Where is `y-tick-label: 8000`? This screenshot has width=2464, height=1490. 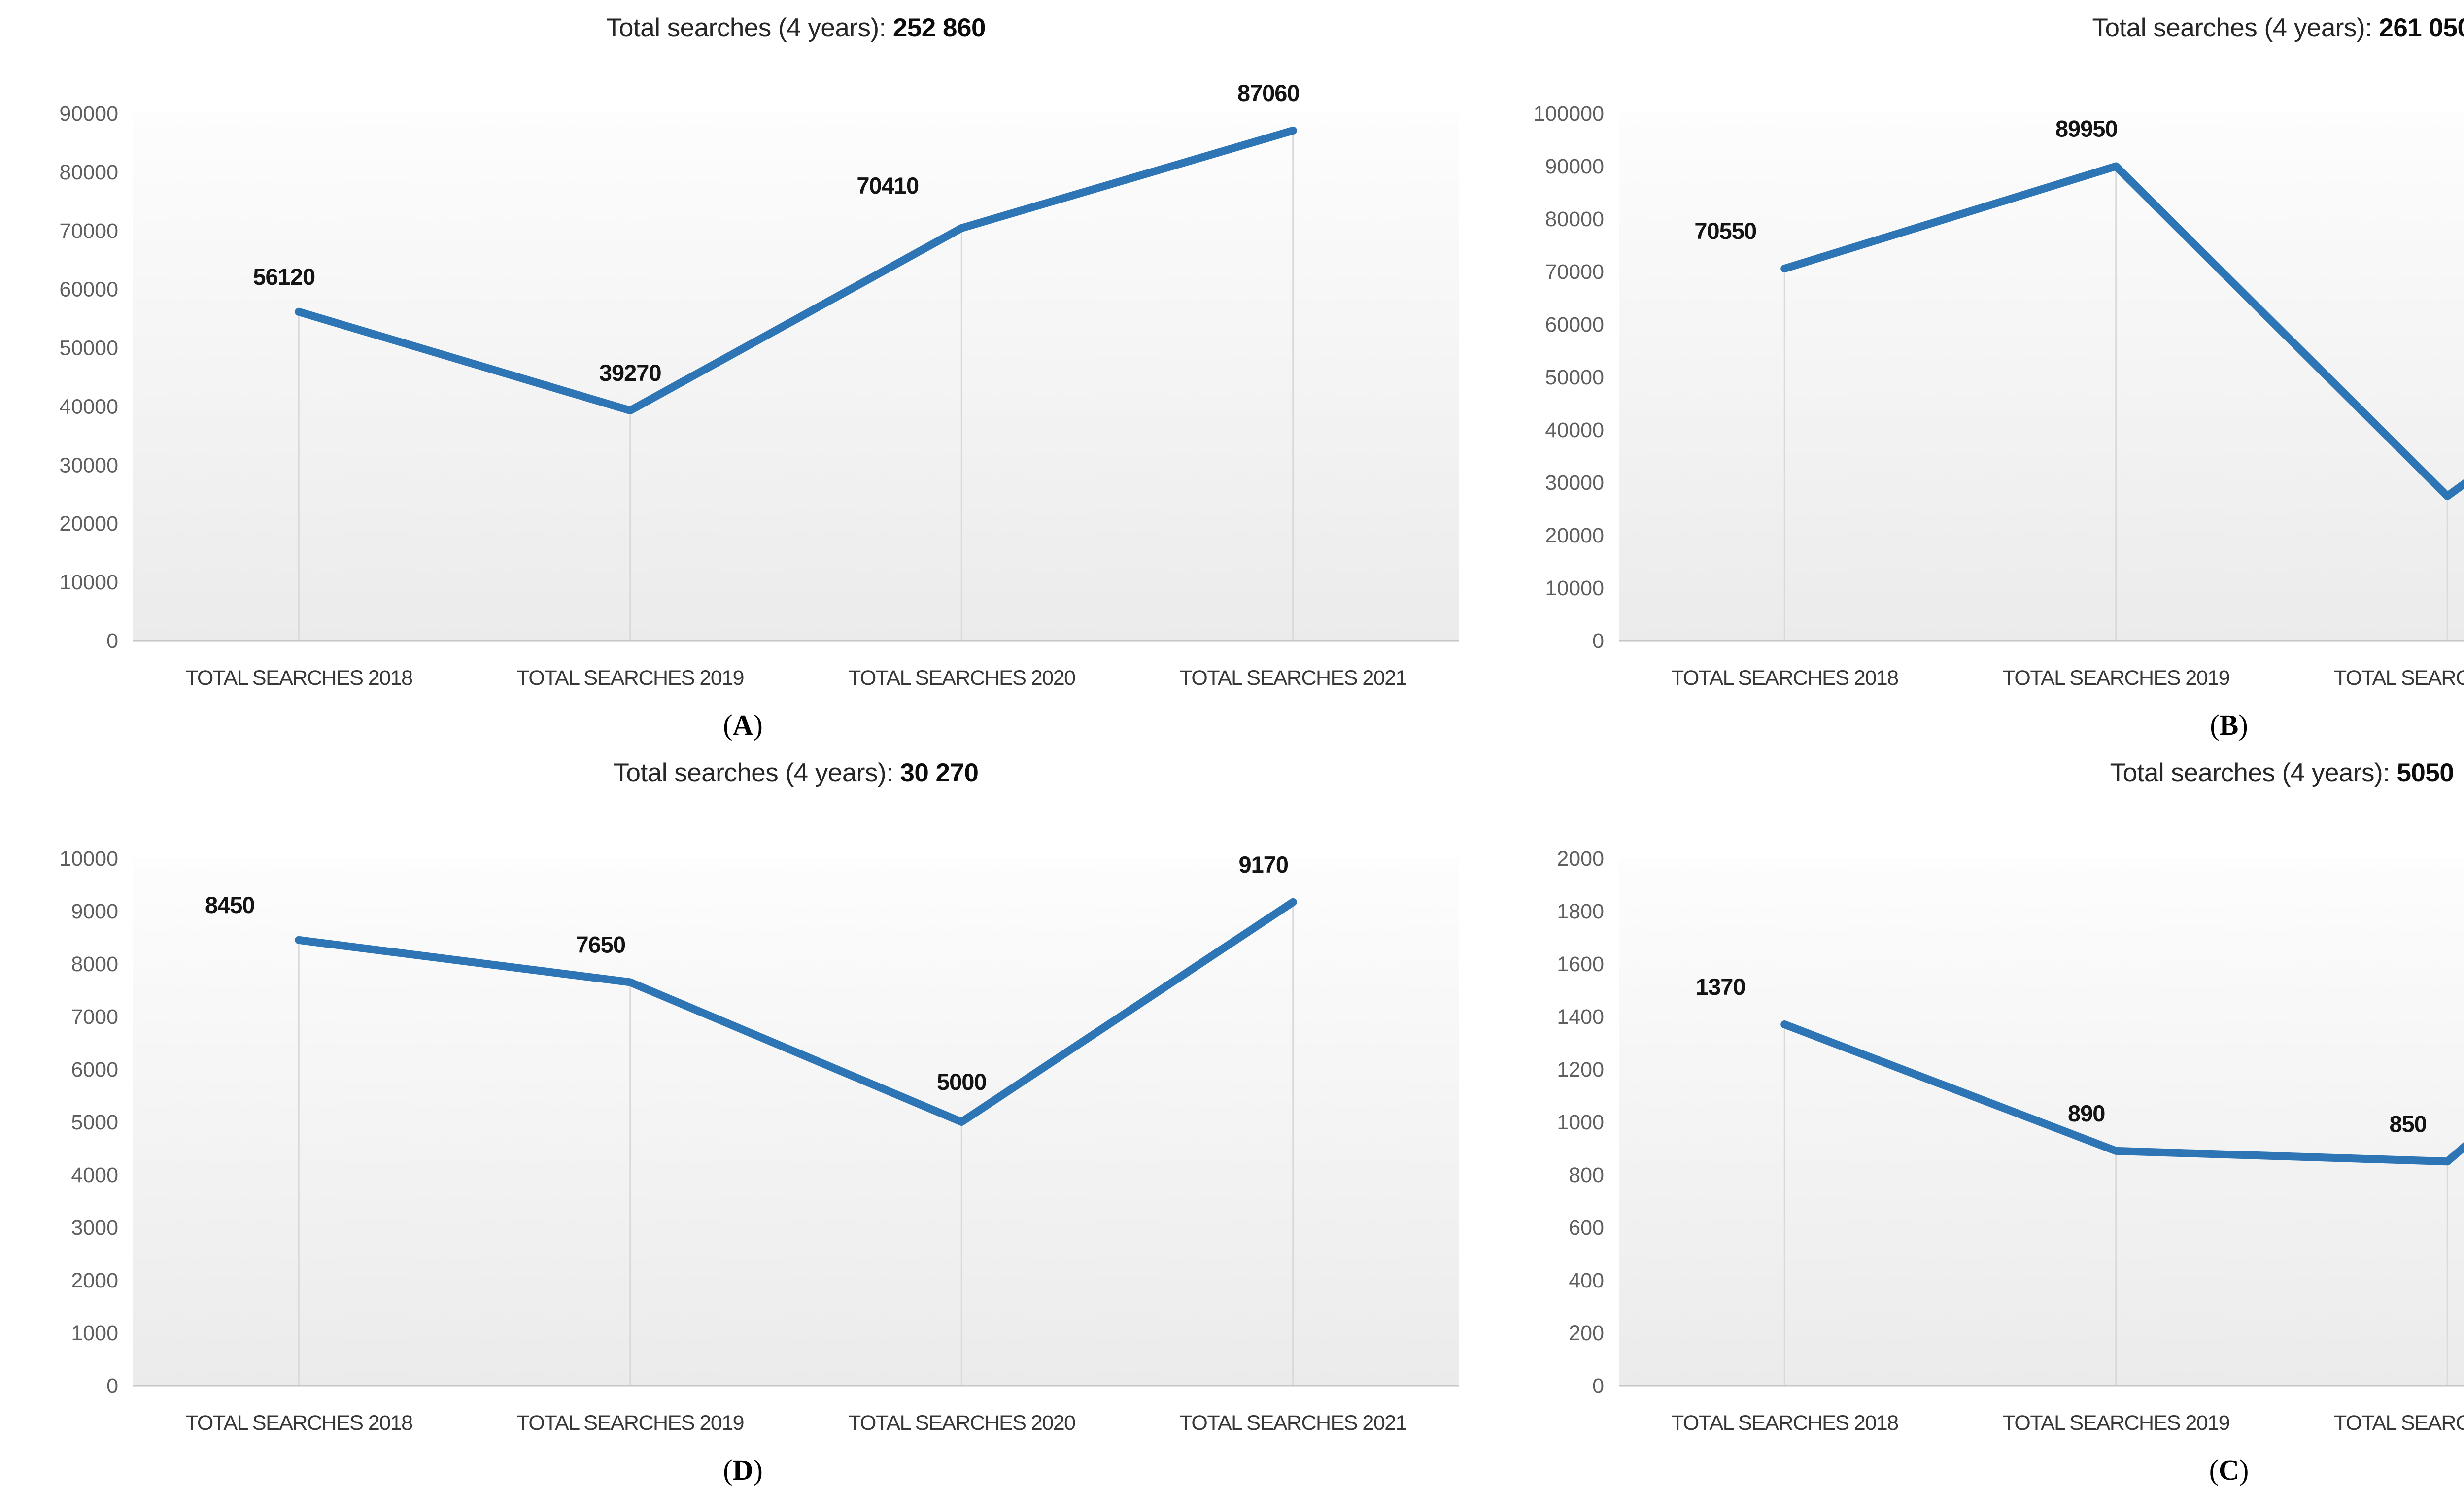
y-tick-label: 8000 is located at coordinates (94, 964).